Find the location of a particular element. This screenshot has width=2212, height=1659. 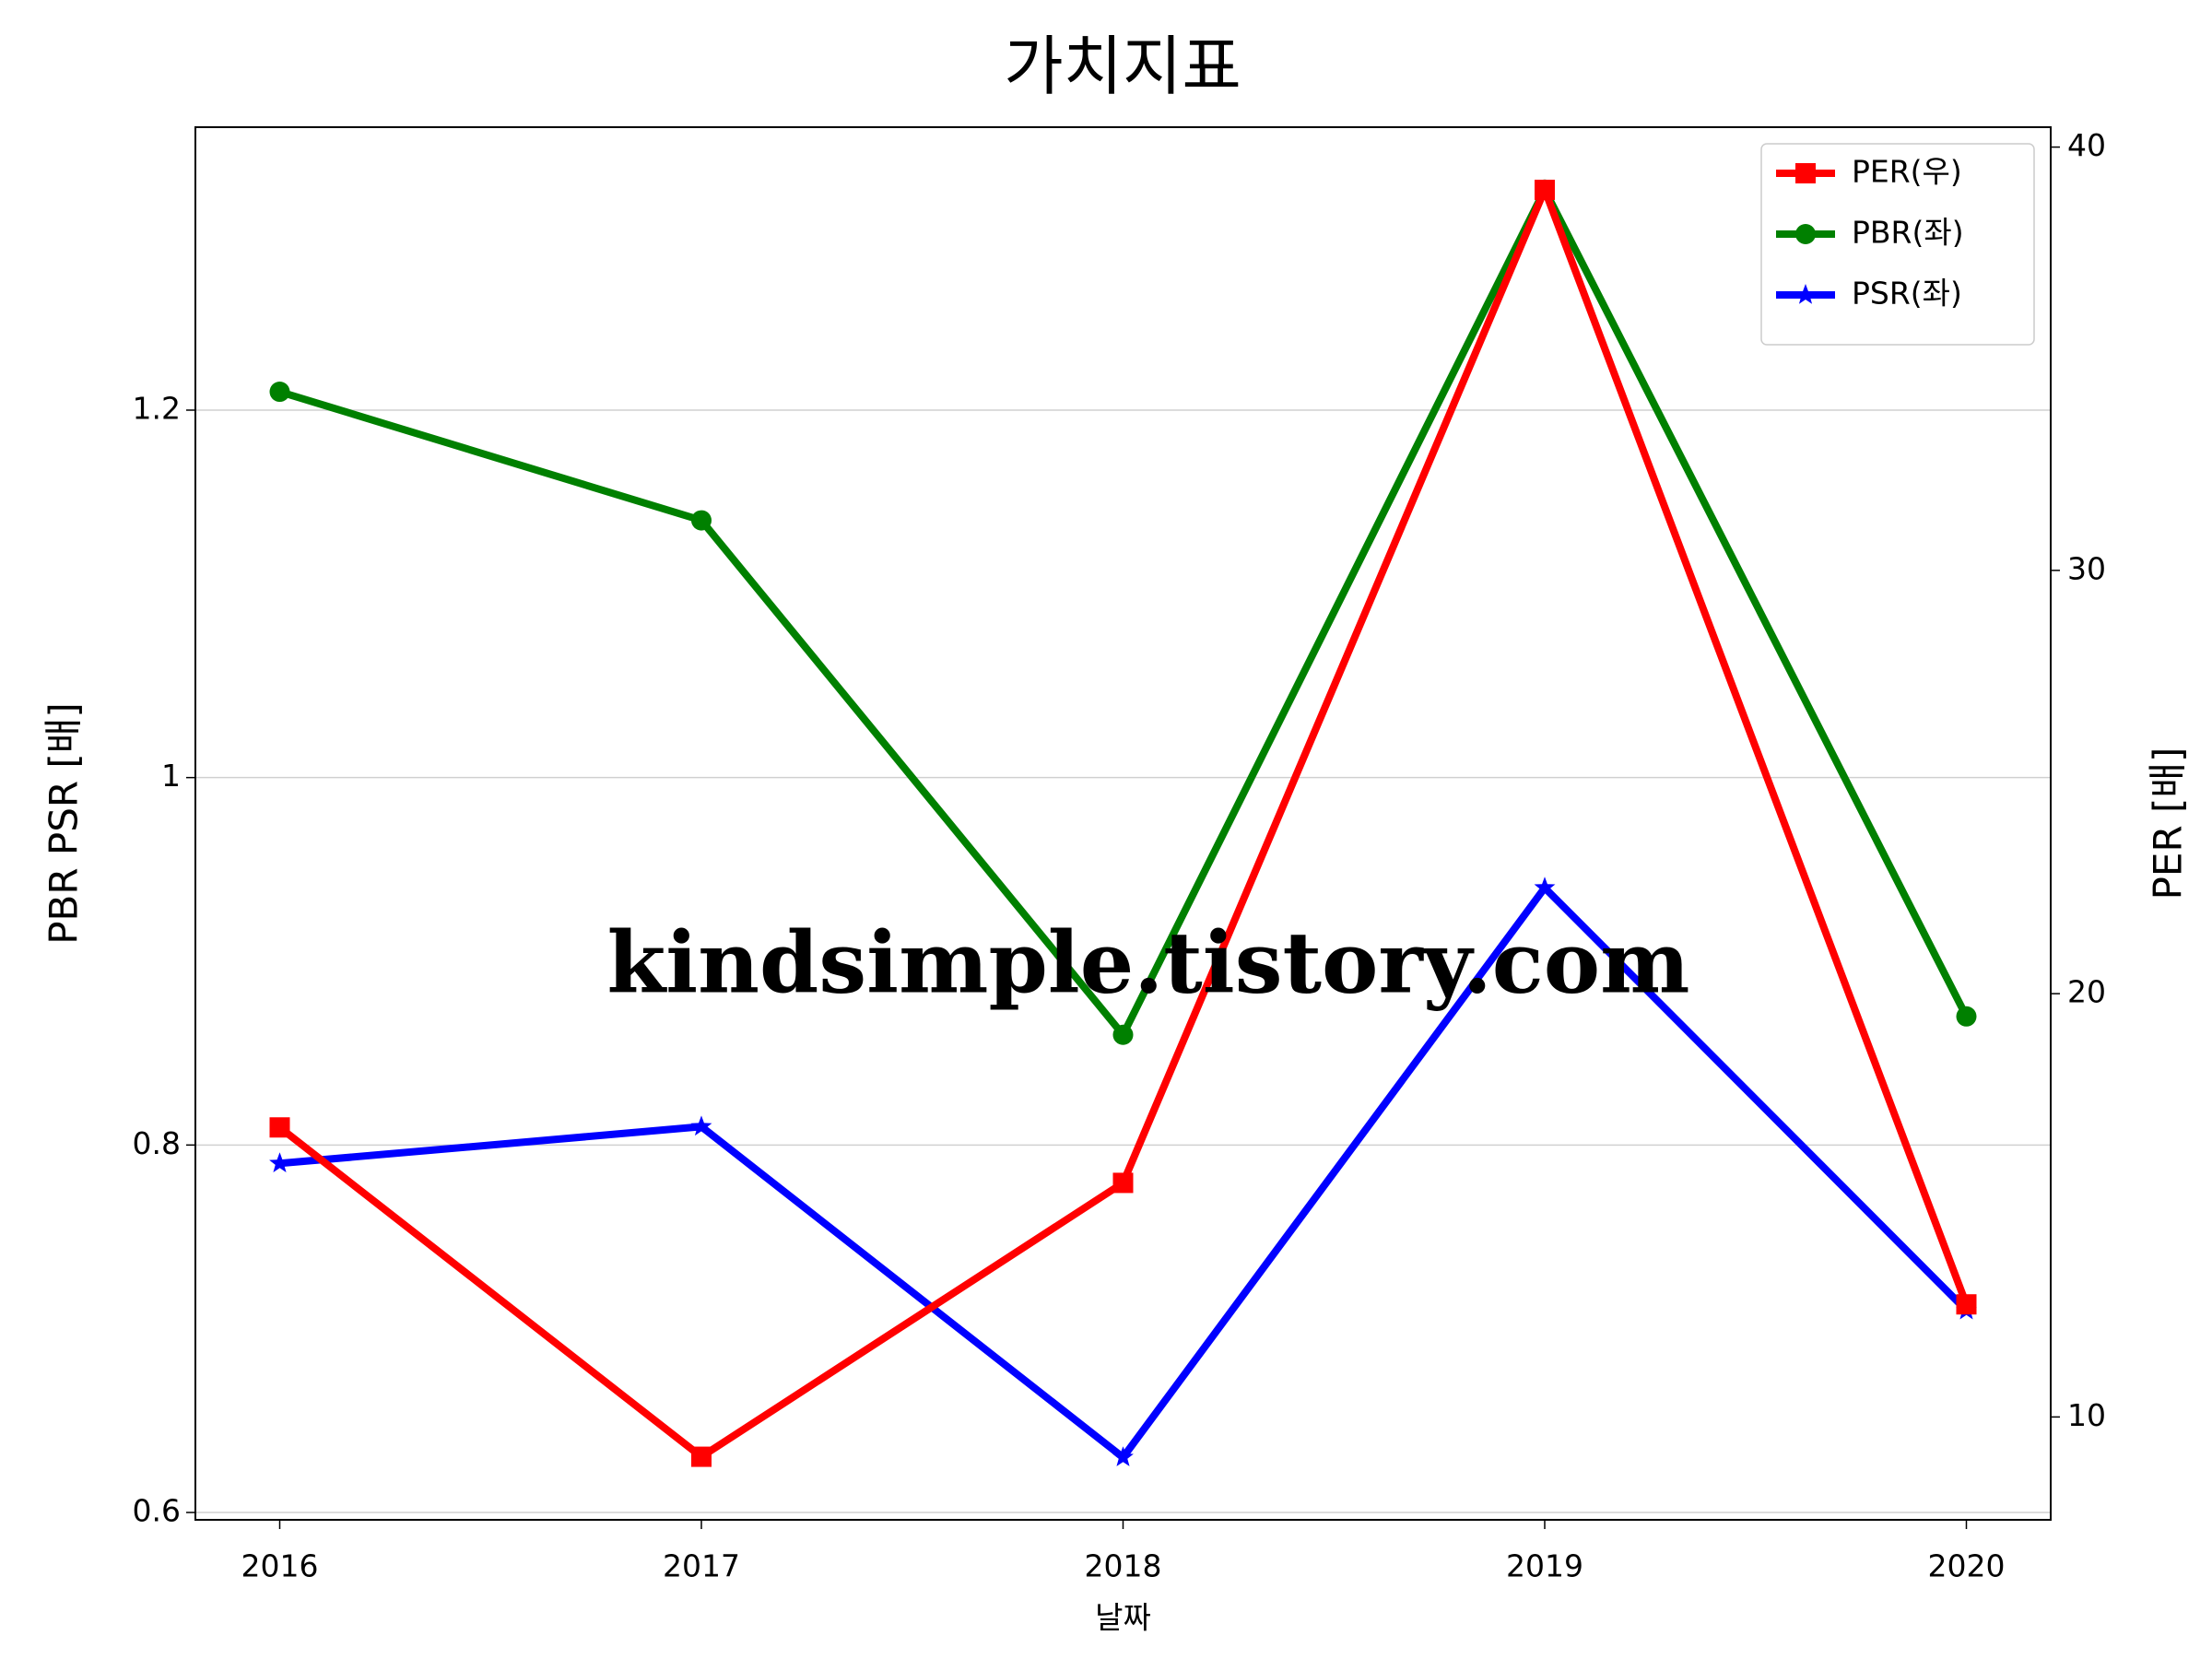

x-tick-label: 2019 is located at coordinates (1544, 1566).